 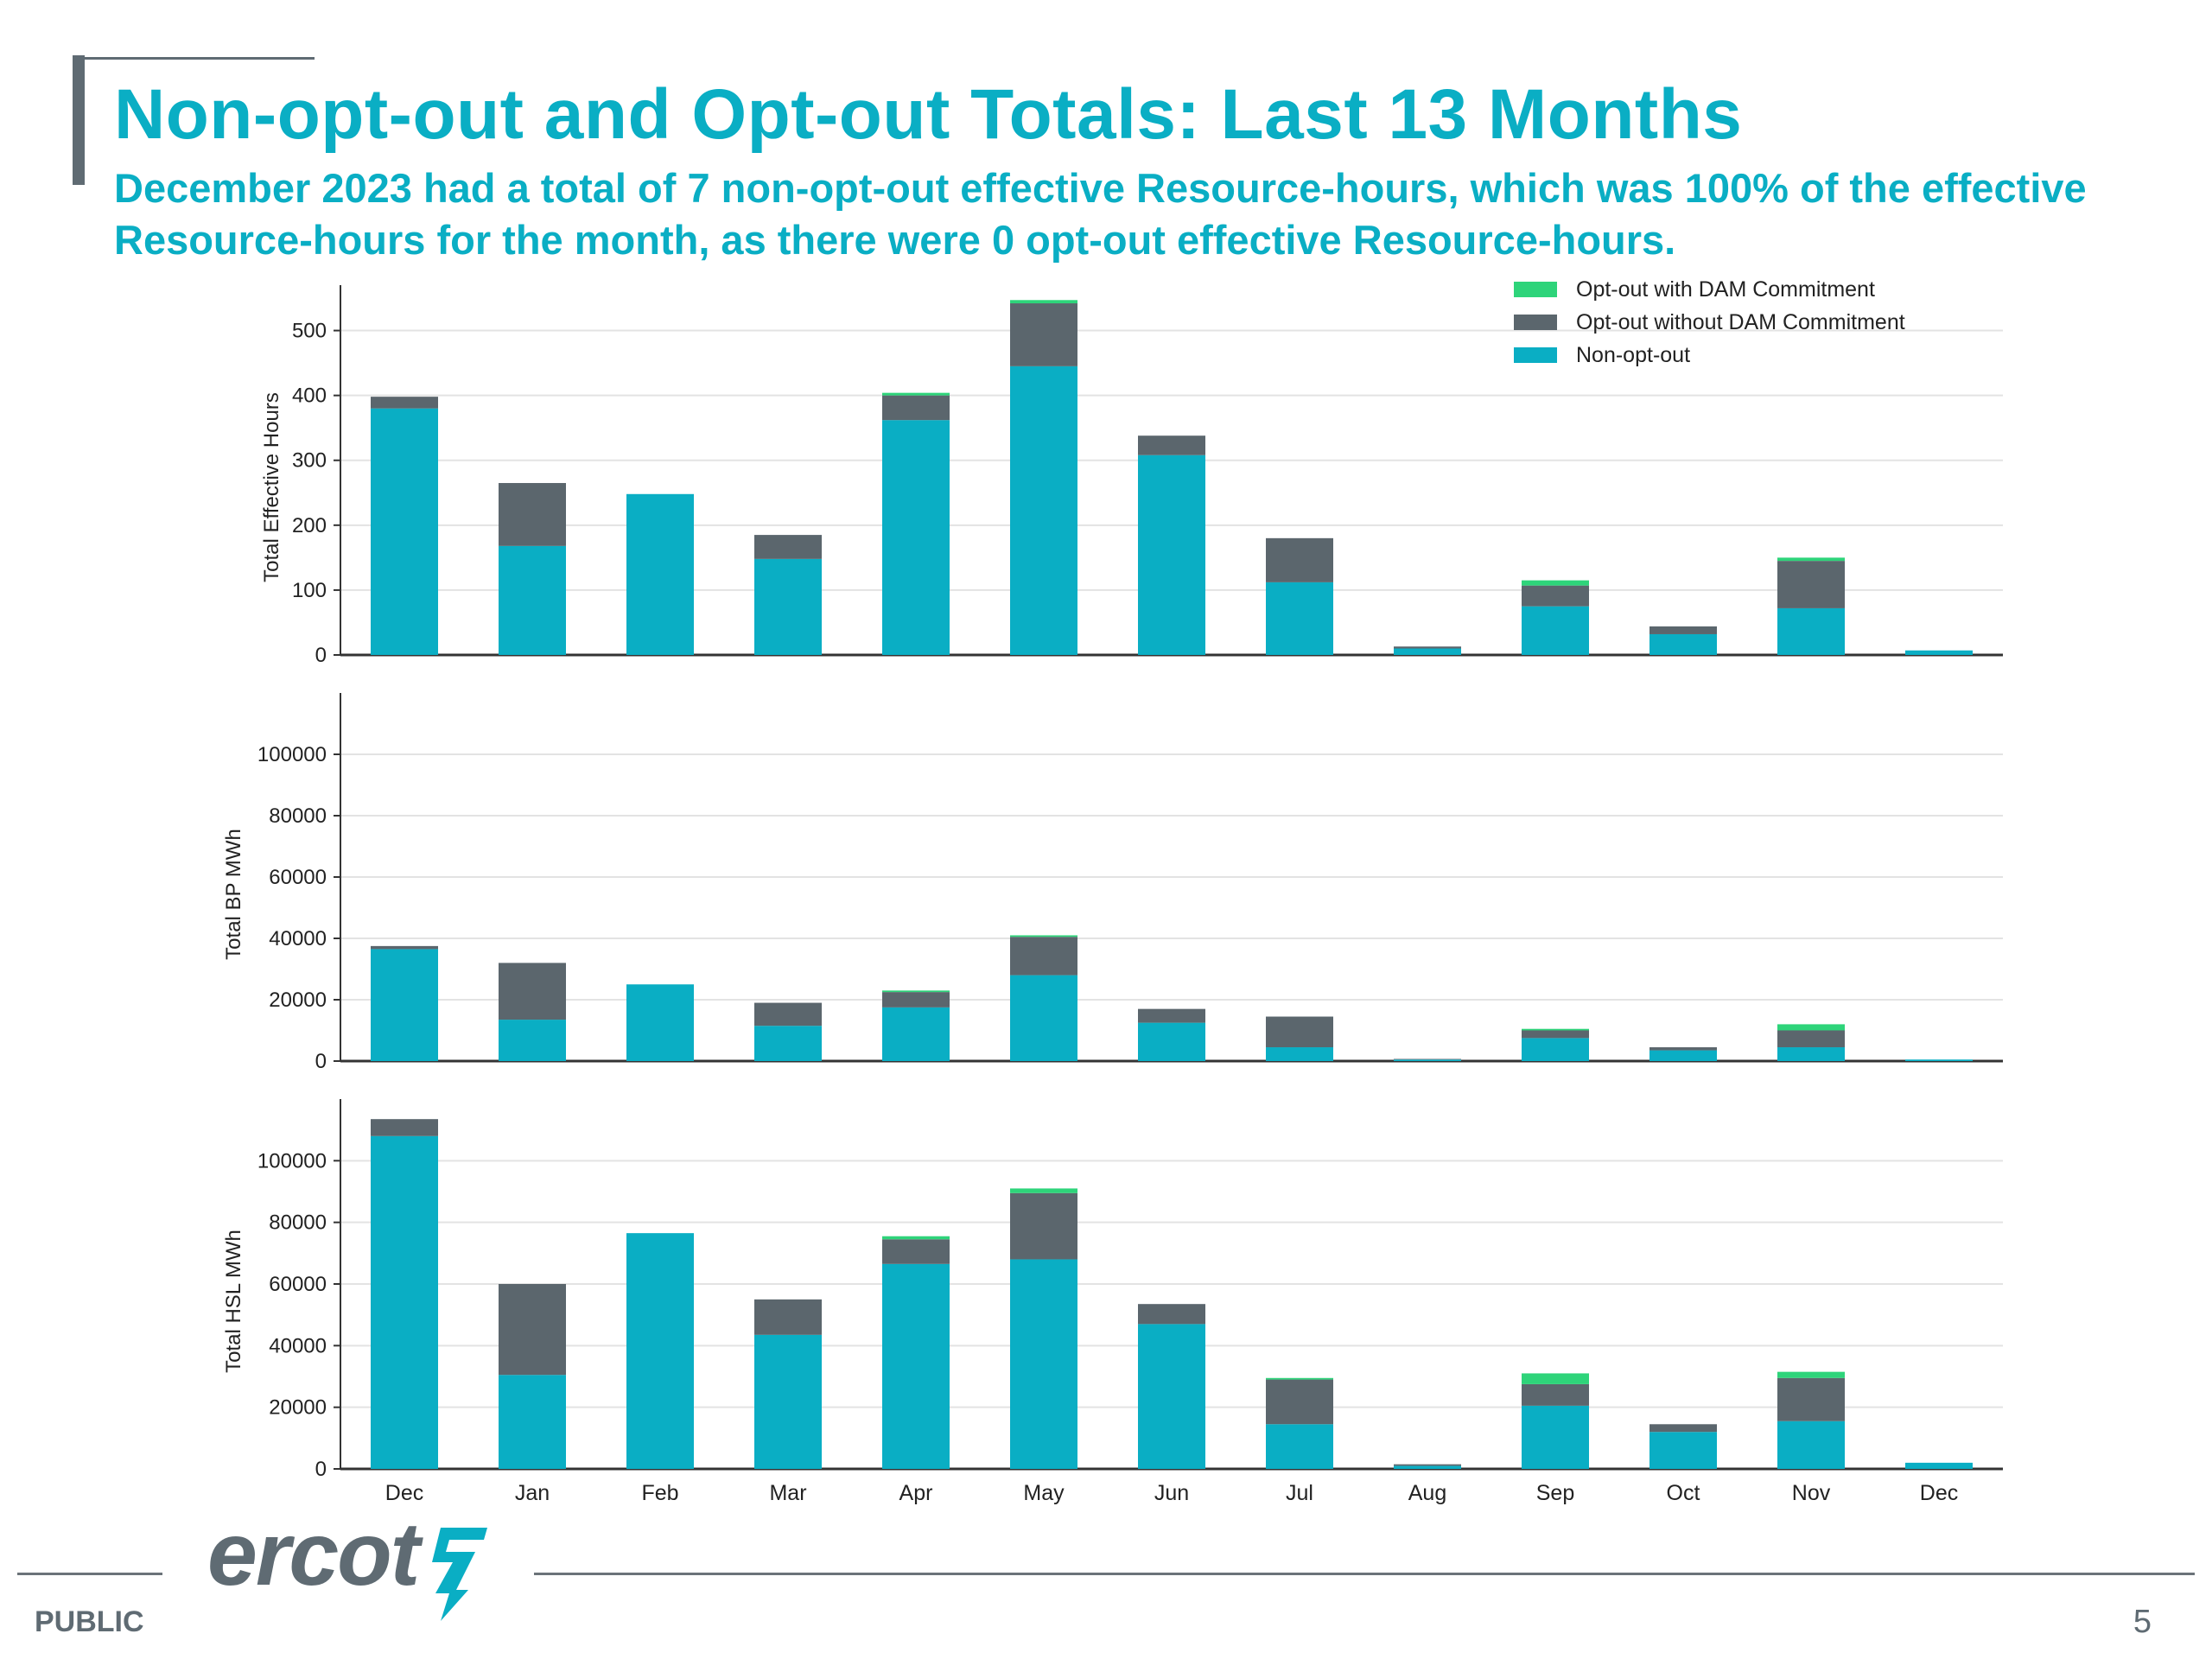 I want to click on x-tick-label: Oct, so click(x=1683, y=1493).